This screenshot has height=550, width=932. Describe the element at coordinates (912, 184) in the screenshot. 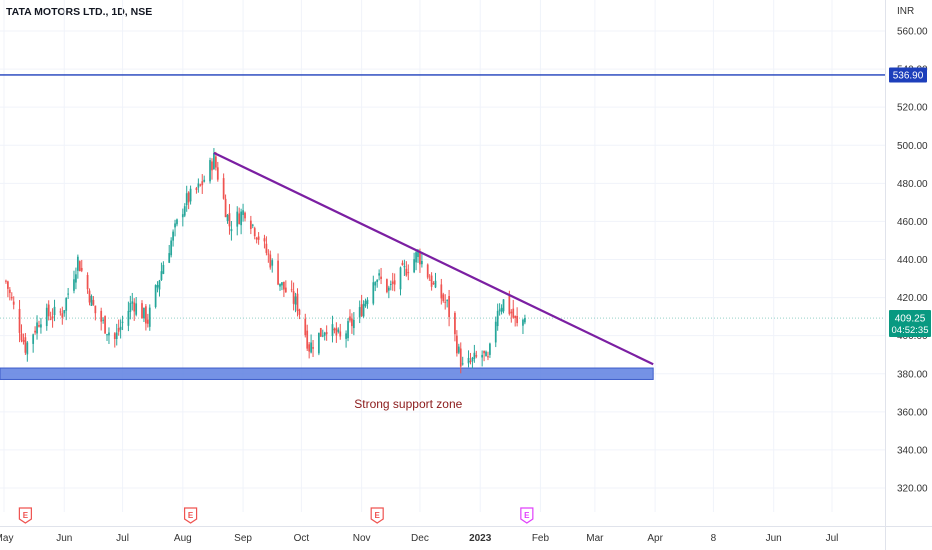

I see `y-tick-label: 480.00` at that location.